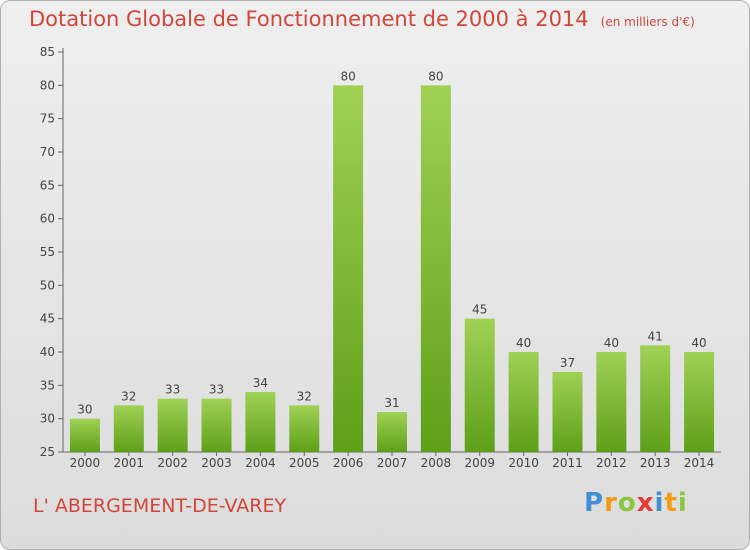 Image resolution: width=750 pixels, height=550 pixels. I want to click on logo-letter: P, so click(594, 503).